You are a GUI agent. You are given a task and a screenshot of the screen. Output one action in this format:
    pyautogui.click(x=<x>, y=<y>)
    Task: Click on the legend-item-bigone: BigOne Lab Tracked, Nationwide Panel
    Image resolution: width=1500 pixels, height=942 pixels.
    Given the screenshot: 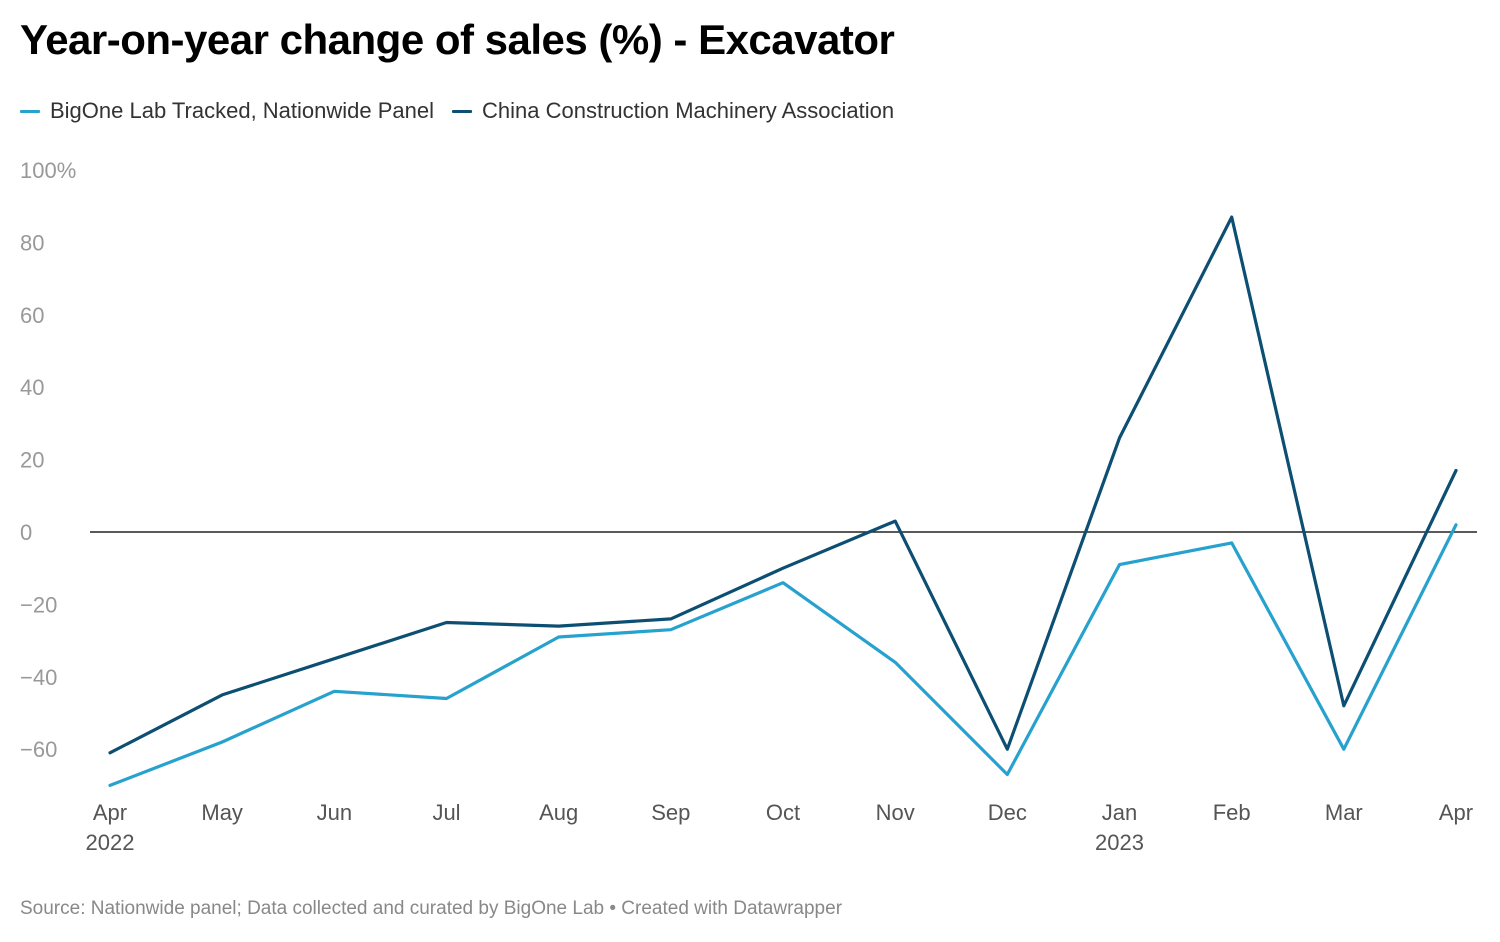 What is the action you would take?
    pyautogui.click(x=227, y=111)
    